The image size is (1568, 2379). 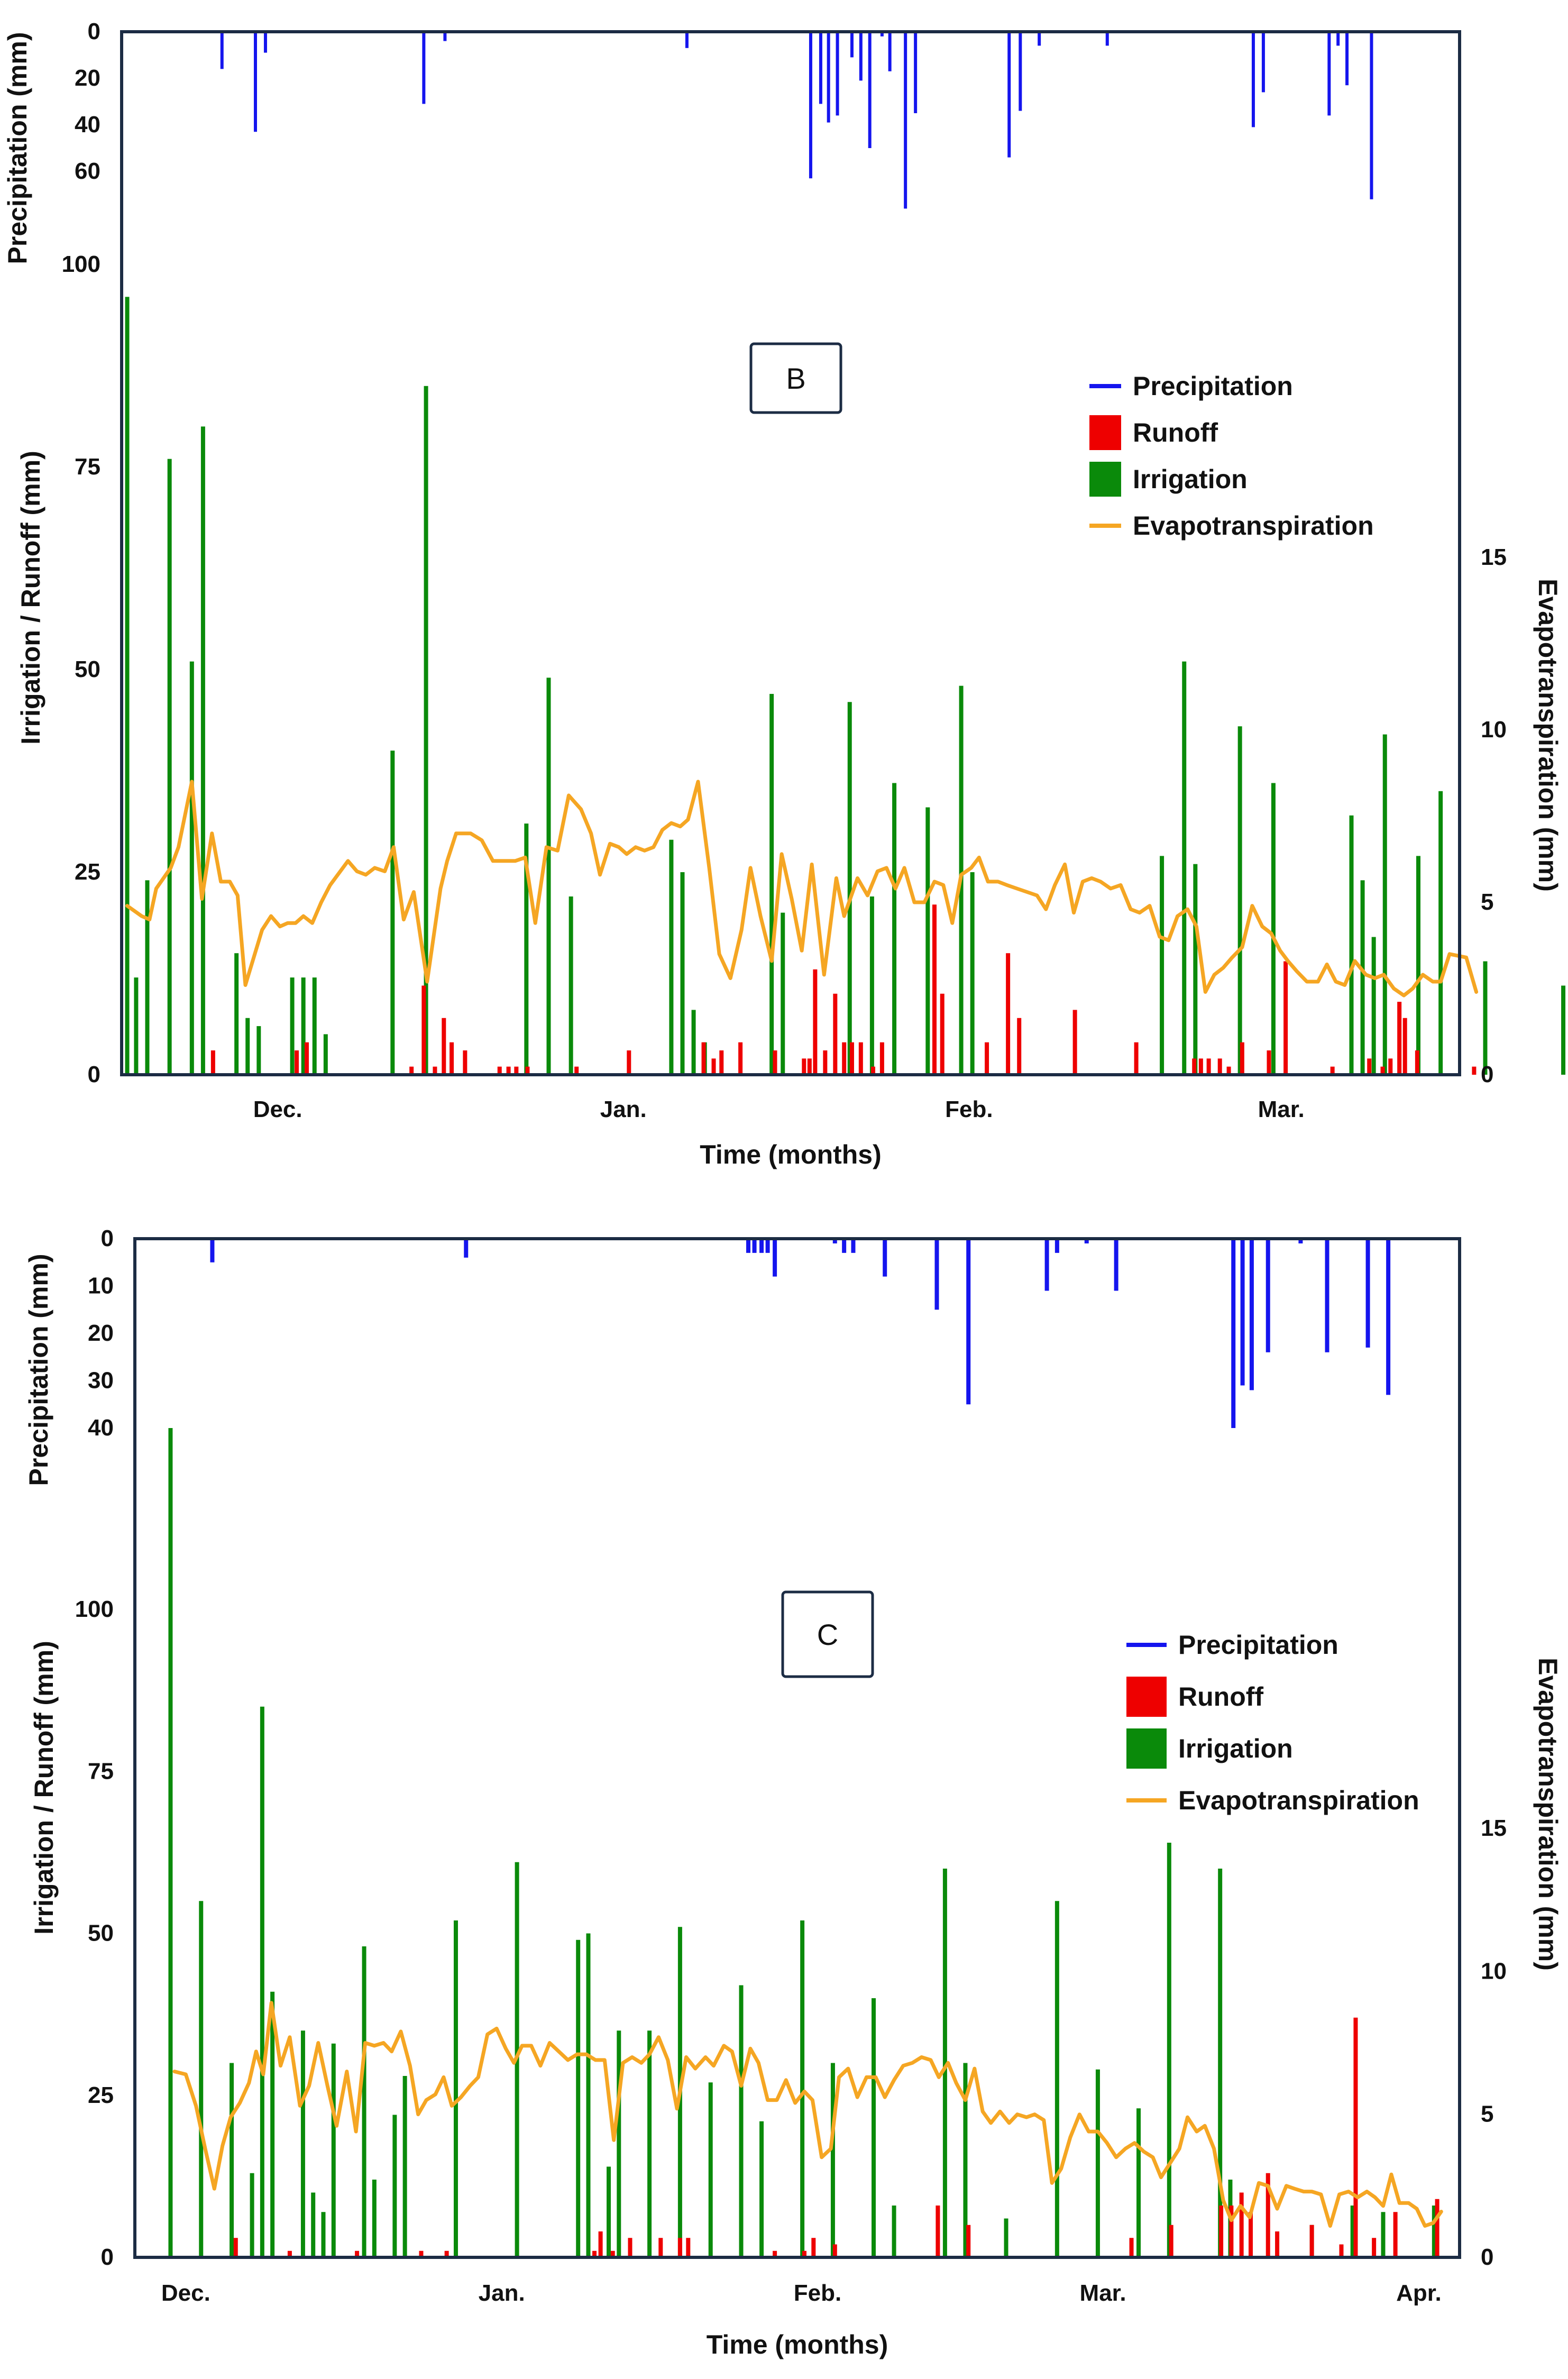 What do you see at coordinates (1220, 1697) in the screenshot?
I see `legend-label-runoff: Runoff` at bounding box center [1220, 1697].